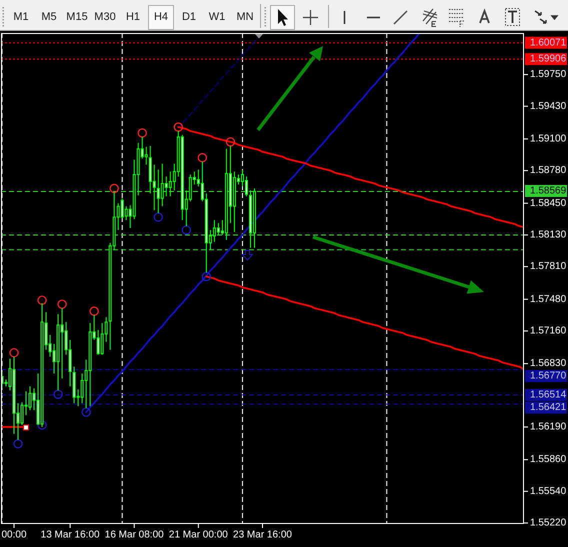 Image resolution: width=568 pixels, height=547 pixels. I want to click on y-tick-label: 1.57480, so click(548, 299).